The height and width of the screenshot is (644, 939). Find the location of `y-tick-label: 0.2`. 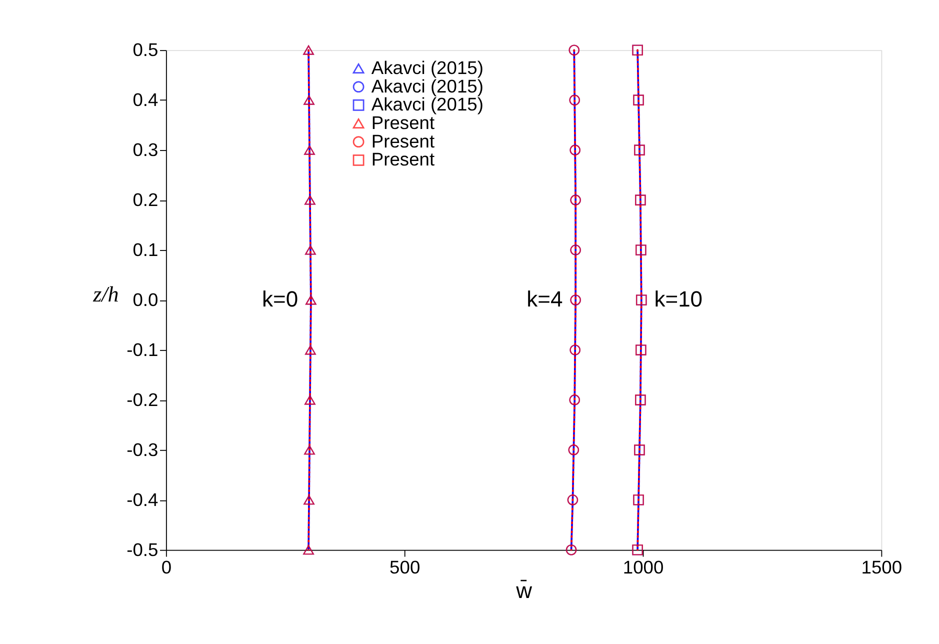

y-tick-label: 0.2 is located at coordinates (145, 199).